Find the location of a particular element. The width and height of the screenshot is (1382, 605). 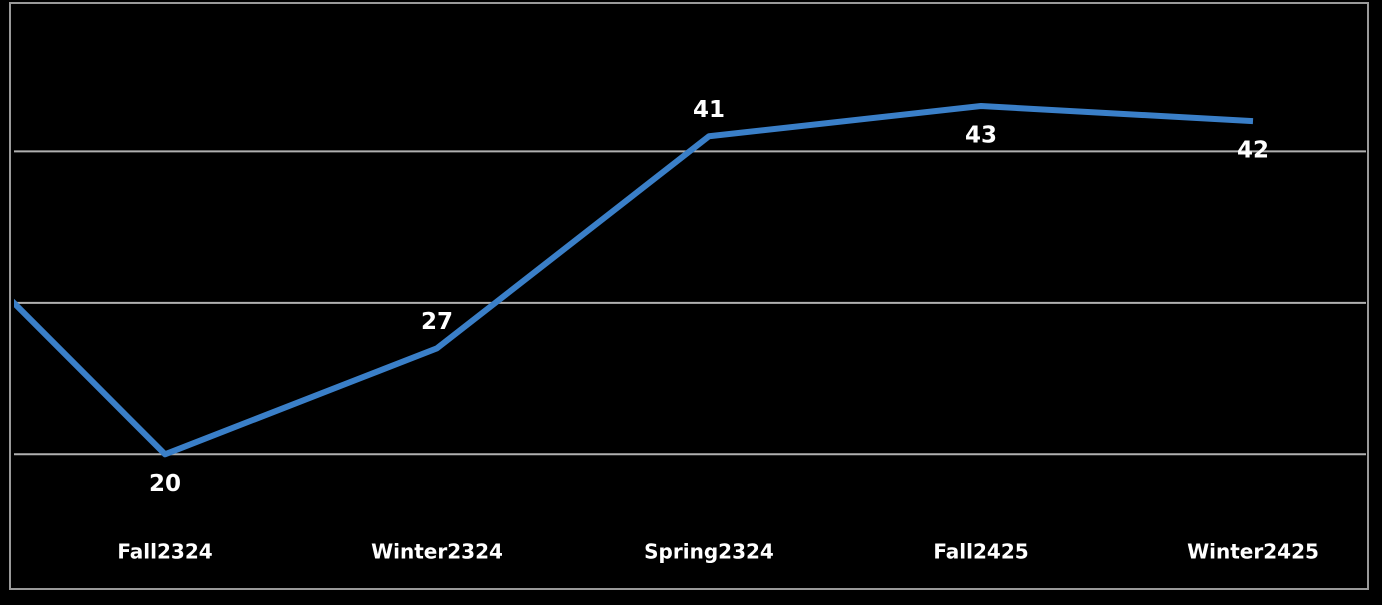

x-tick-label: Fall2425 is located at coordinates (980, 552).